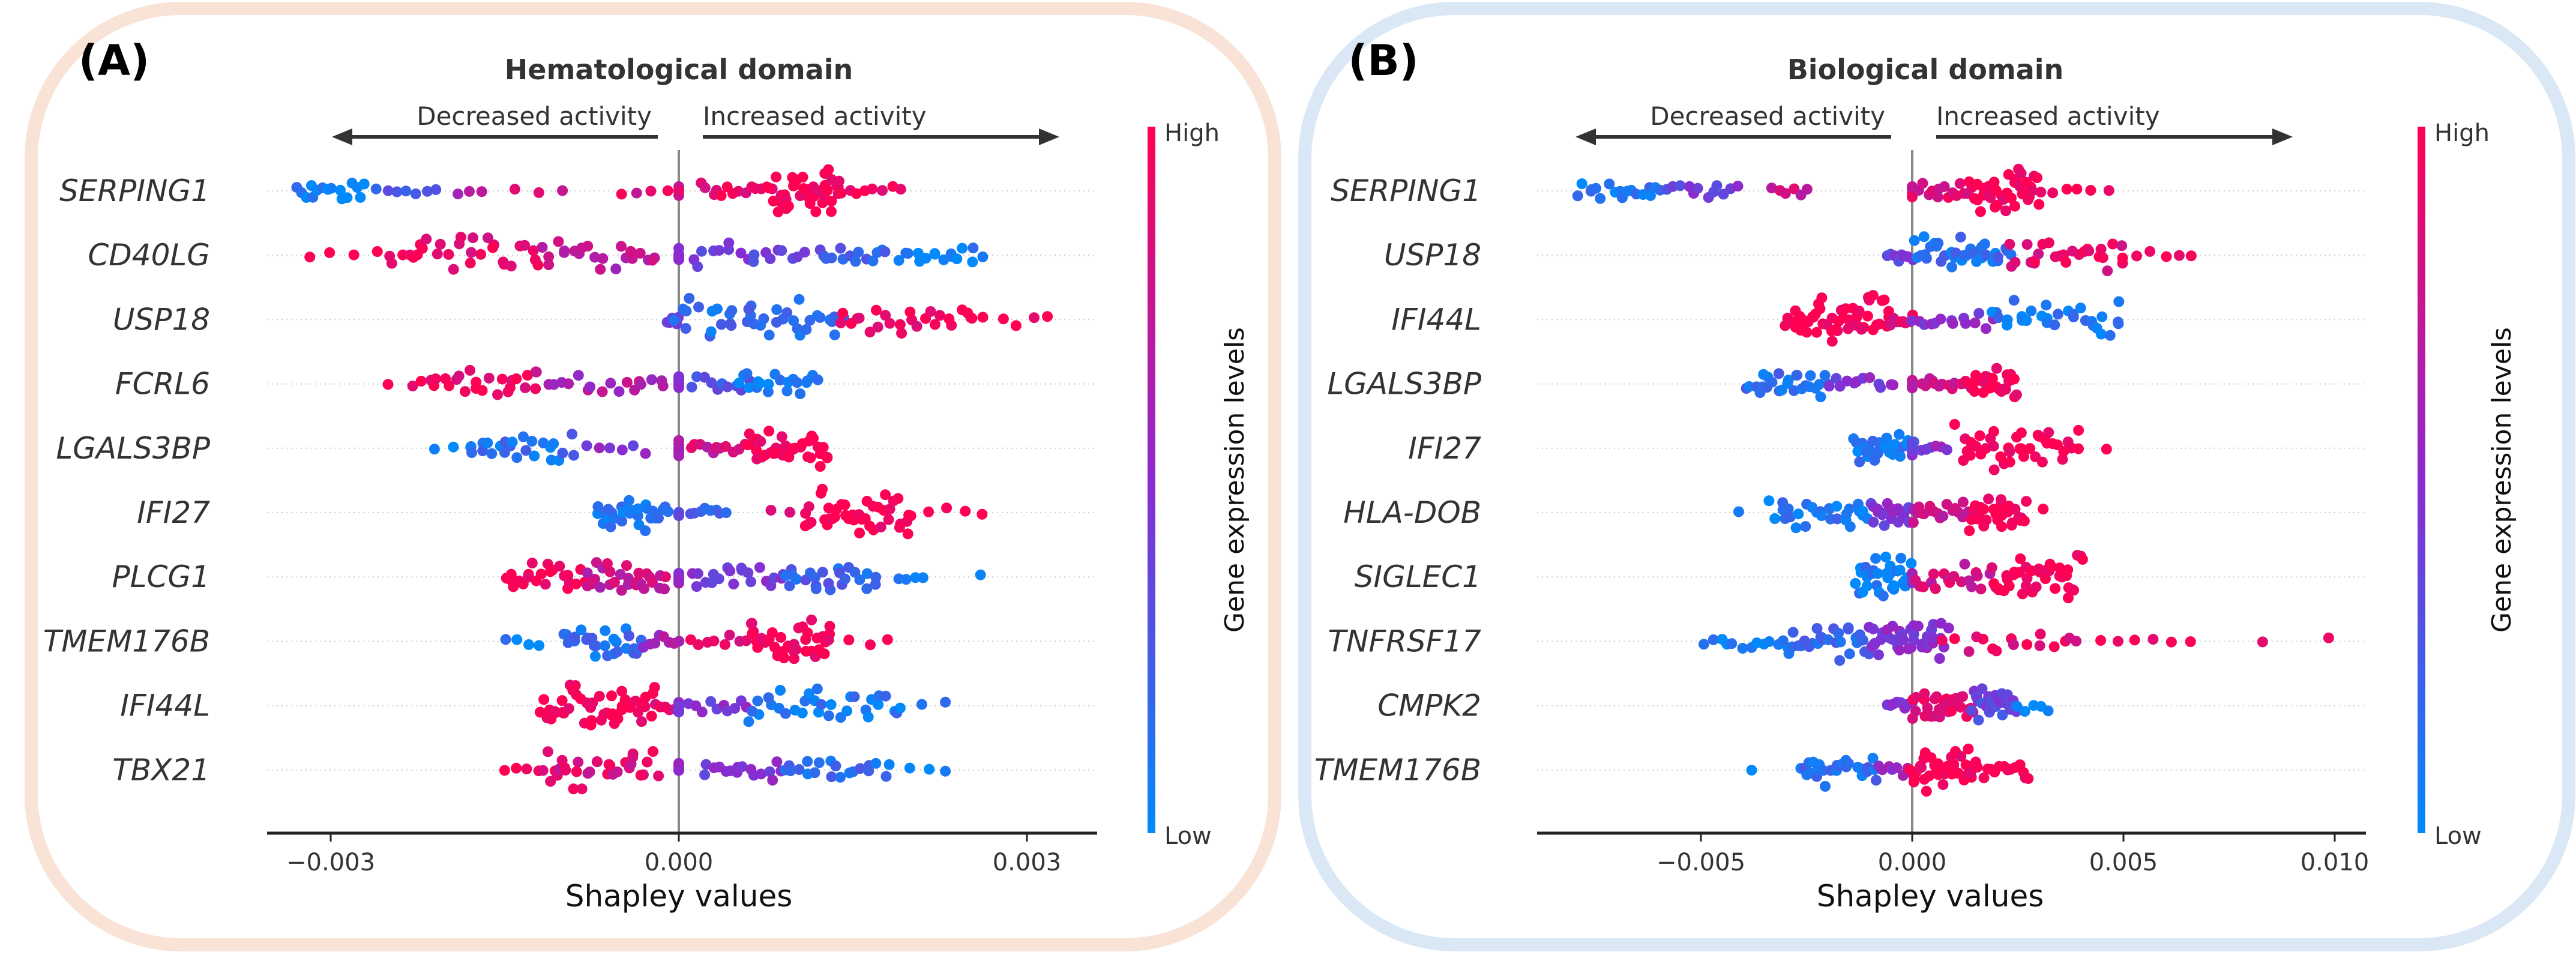  What do you see at coordinates (815, 116) in the screenshot?
I see `increased-activity-label: Increased activity` at bounding box center [815, 116].